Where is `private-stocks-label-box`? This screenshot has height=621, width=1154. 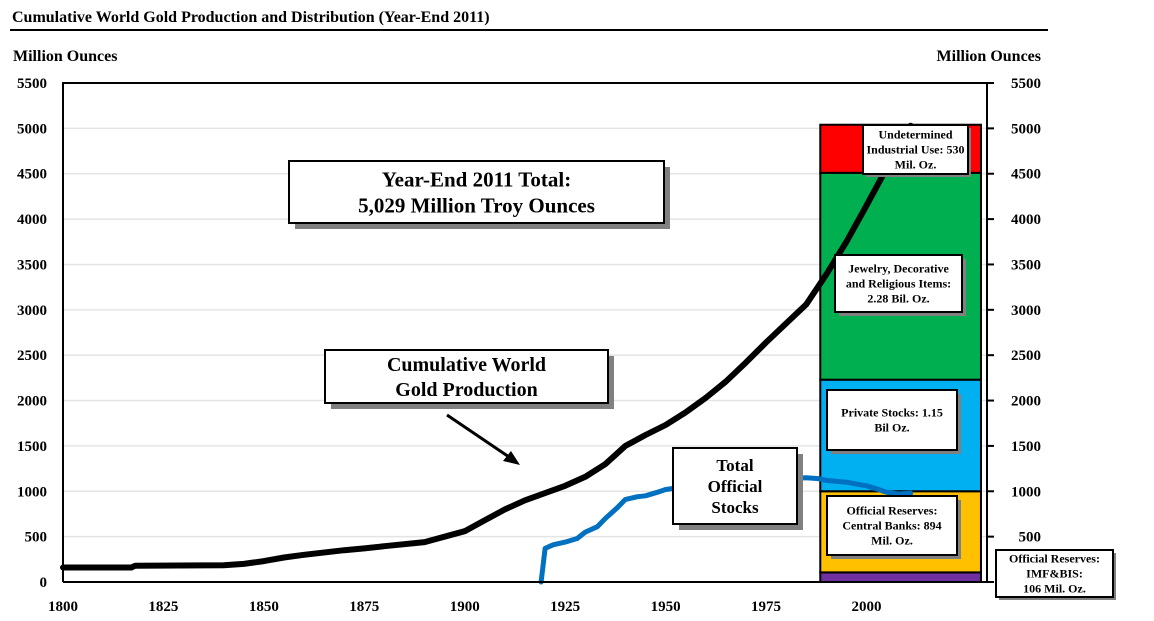 private-stocks-label-box is located at coordinates (892, 420).